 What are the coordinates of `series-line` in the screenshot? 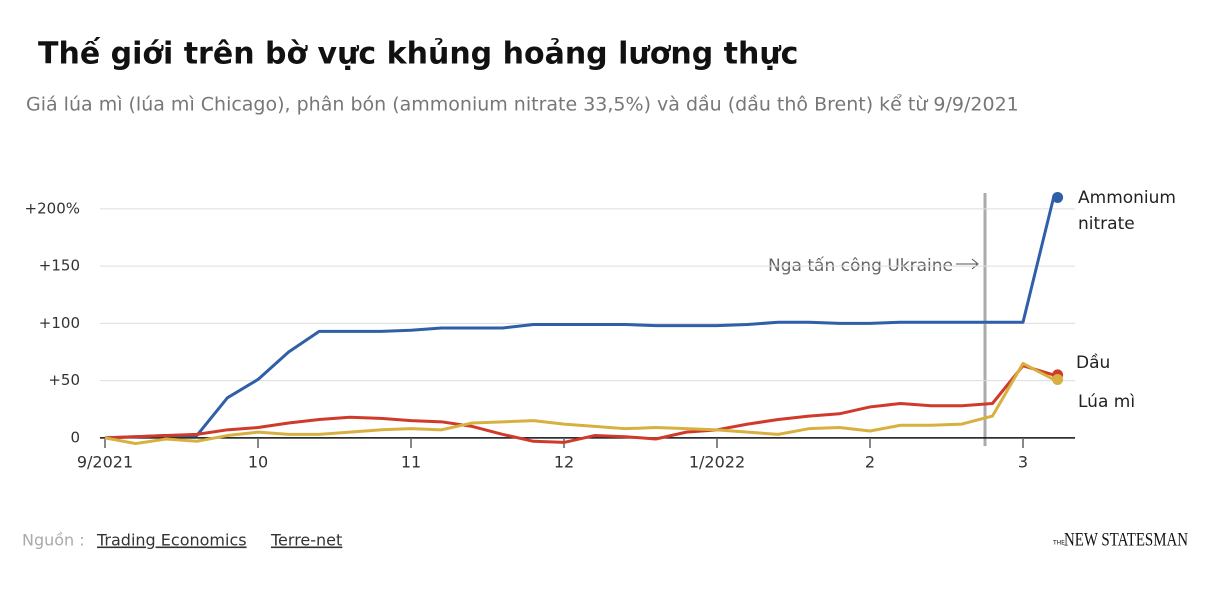 It's located at (579, 403).